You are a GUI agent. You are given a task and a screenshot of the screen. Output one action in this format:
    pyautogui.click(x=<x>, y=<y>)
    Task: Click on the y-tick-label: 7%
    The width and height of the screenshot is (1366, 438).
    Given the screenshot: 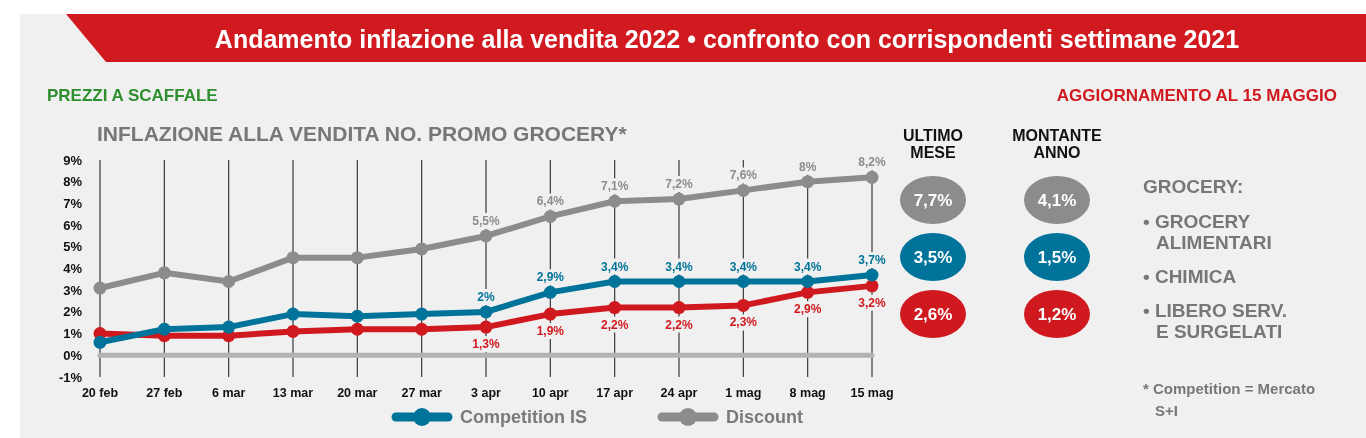 What is the action you would take?
    pyautogui.click(x=73, y=203)
    